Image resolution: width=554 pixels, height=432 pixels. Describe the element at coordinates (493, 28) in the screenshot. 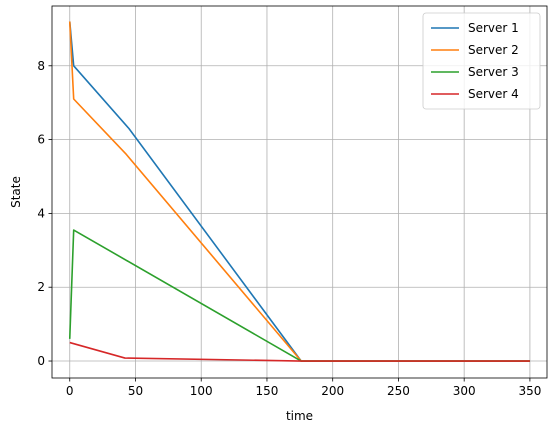

I see `legend-label-1: Server 1` at that location.